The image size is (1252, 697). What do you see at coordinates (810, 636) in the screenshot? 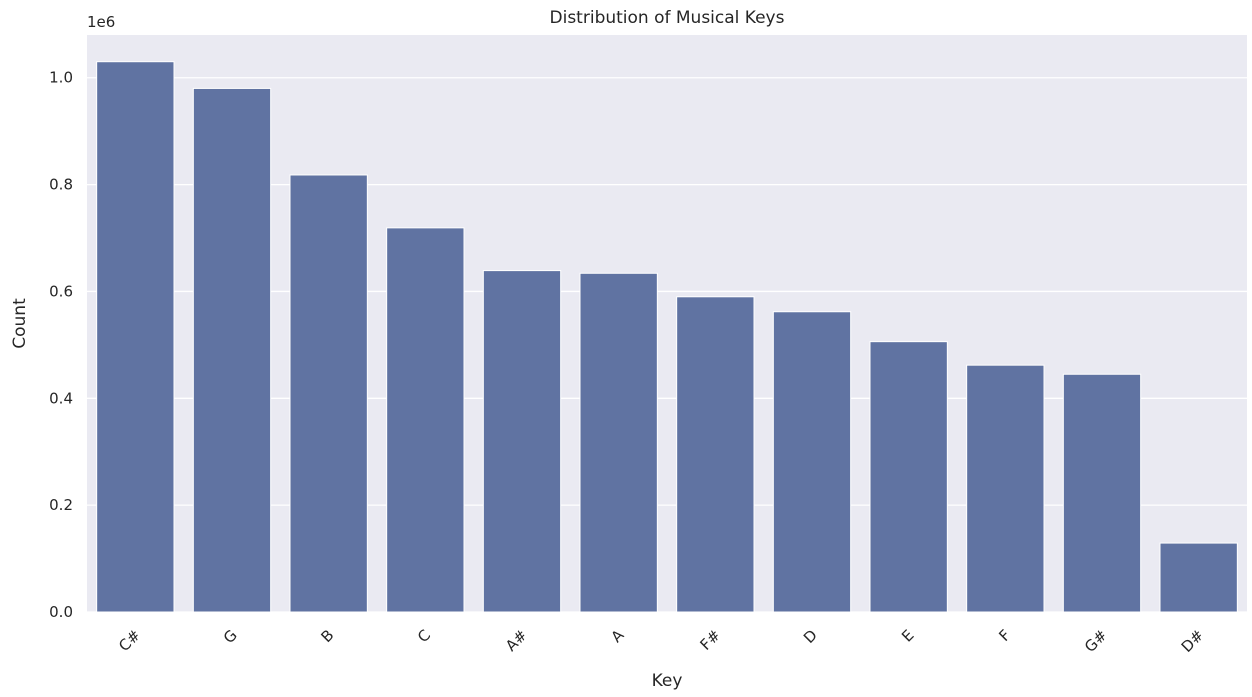
I see `x-tick-label: D` at bounding box center [810, 636].